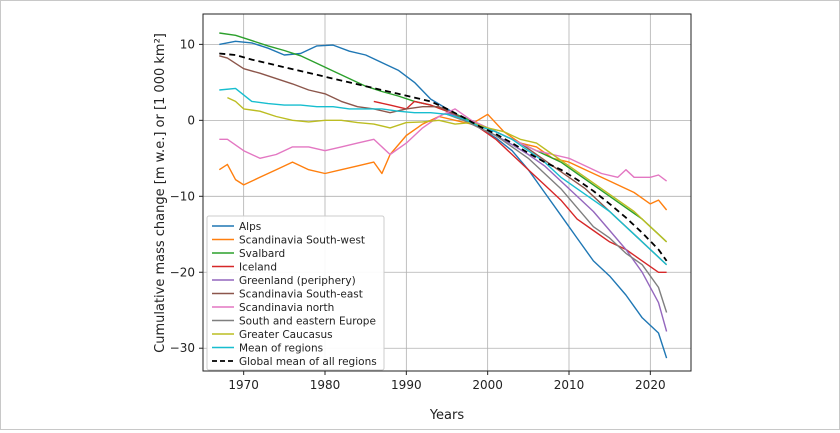  What do you see at coordinates (443, 145) in the screenshot?
I see `series-line-scandinavia-north` at bounding box center [443, 145].